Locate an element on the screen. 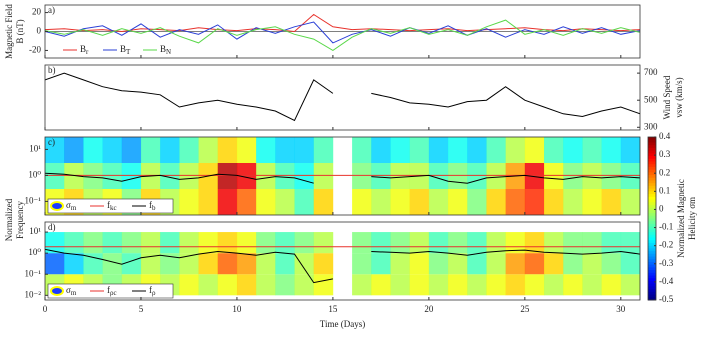 The image size is (701, 340). y-axis-label: Normalized is located at coordinates (9, 219).